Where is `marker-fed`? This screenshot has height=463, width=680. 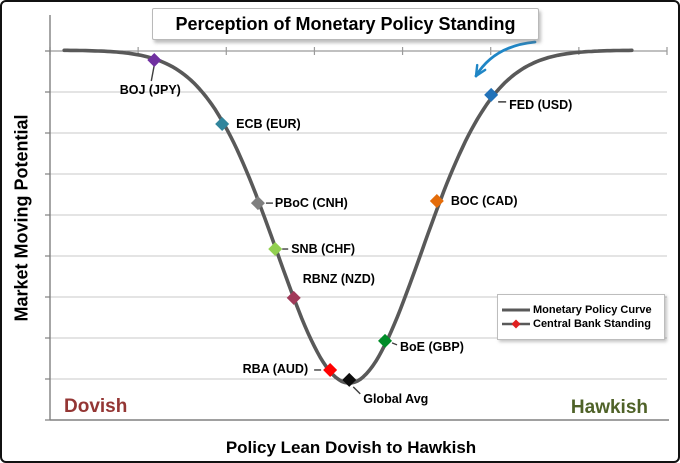
marker-fed is located at coordinates (491, 94).